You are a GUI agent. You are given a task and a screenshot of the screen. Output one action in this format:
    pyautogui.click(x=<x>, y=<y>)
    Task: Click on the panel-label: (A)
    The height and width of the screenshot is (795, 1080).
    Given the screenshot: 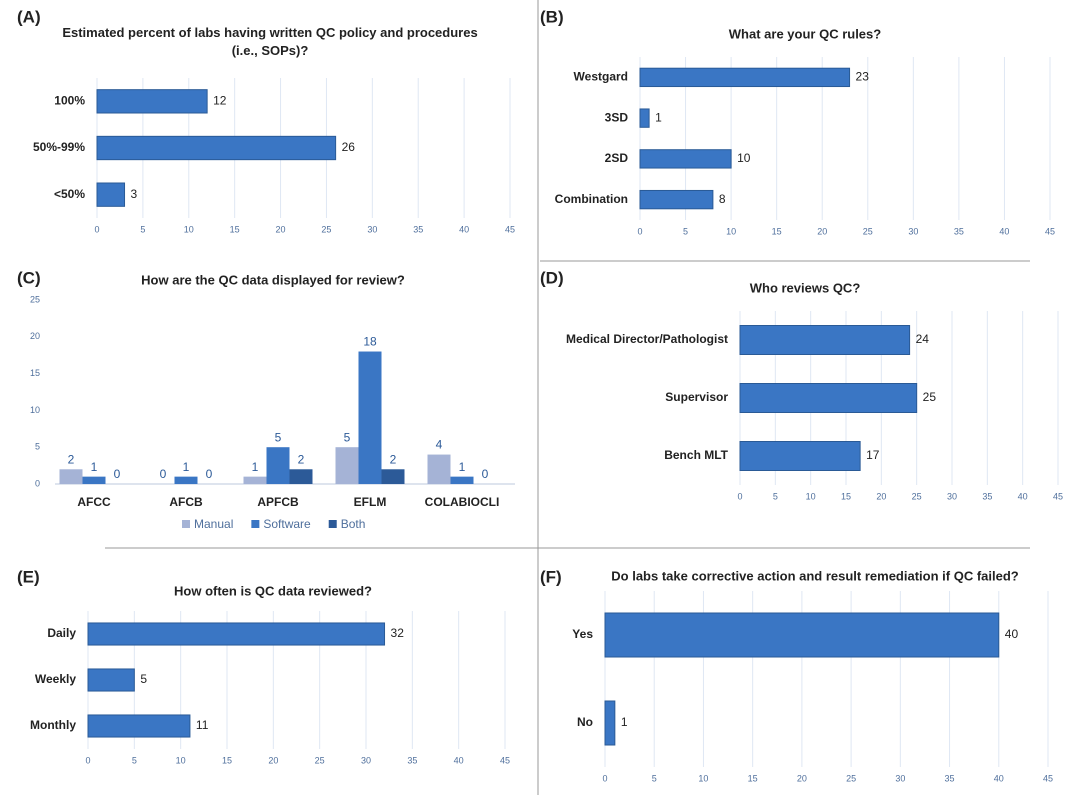 What is the action you would take?
    pyautogui.click(x=29, y=16)
    